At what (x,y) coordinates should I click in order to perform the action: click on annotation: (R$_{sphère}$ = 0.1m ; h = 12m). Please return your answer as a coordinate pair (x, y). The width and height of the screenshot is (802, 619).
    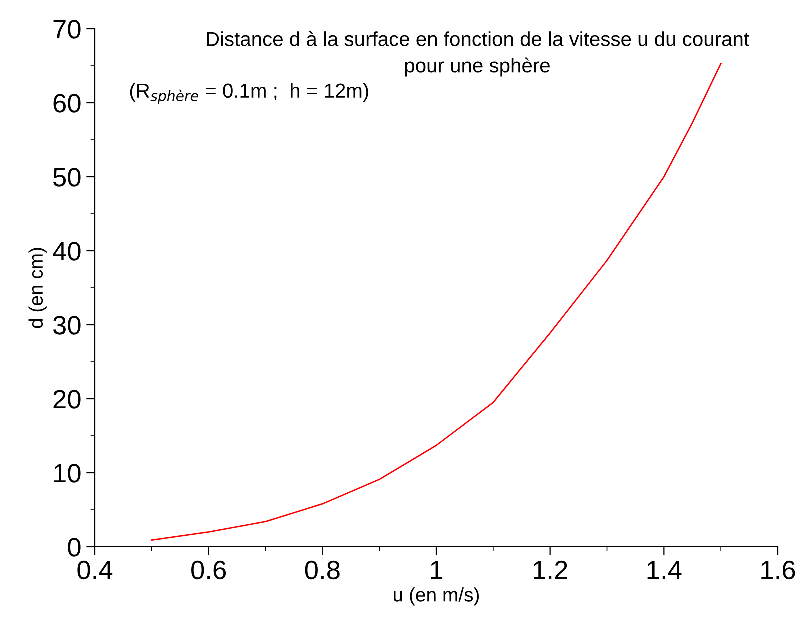
    Looking at the image, I should click on (249, 93).